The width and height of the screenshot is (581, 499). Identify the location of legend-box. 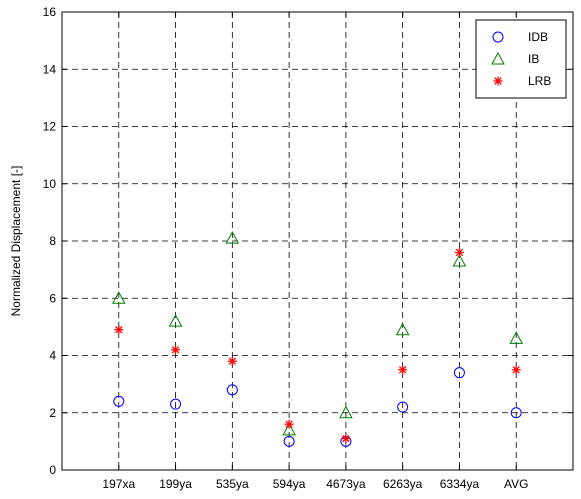
(521, 59).